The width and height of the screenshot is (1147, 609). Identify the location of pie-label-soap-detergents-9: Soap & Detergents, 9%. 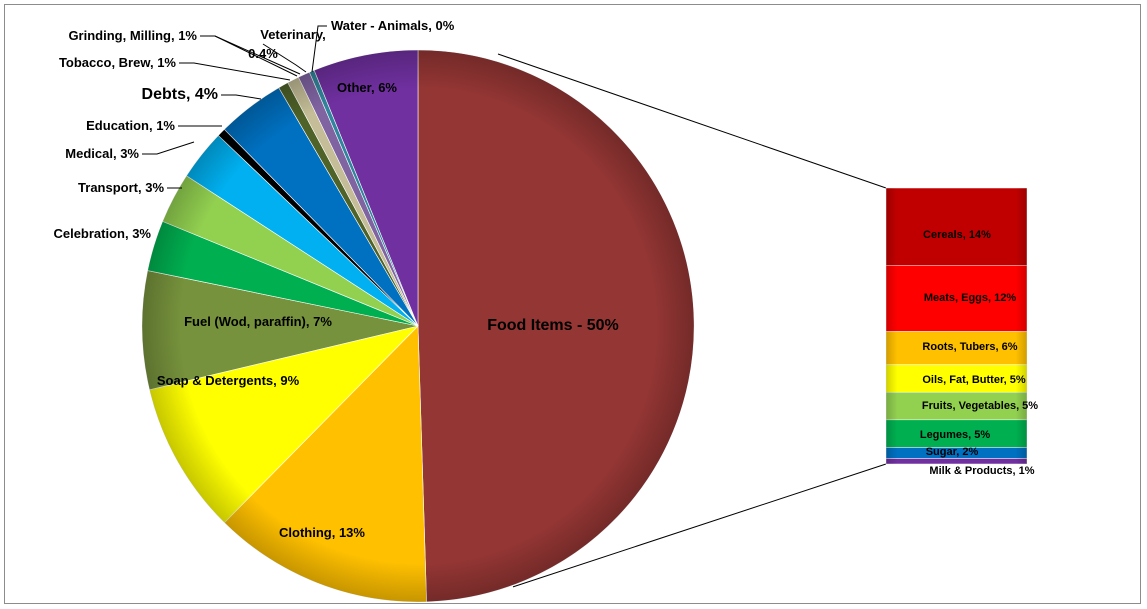
(228, 380).